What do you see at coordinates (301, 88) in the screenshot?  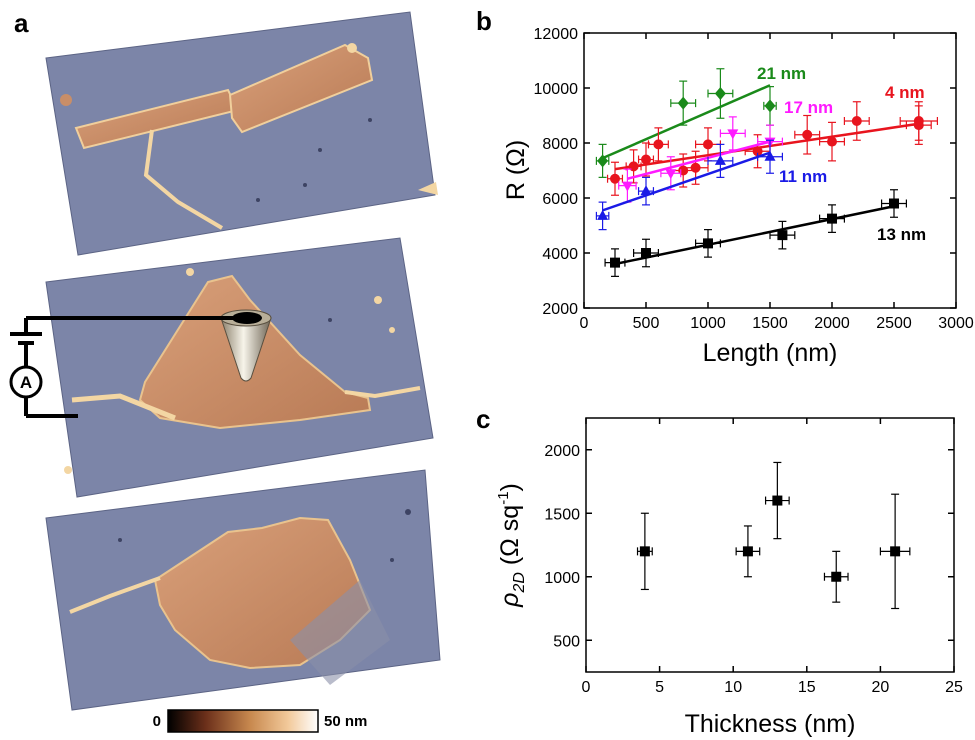 I see `flake-1b` at bounding box center [301, 88].